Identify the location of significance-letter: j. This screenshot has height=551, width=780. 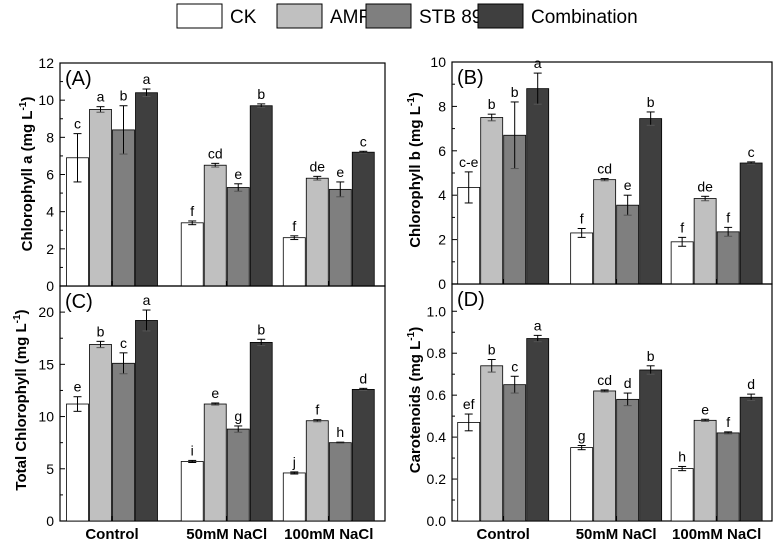
(294, 462).